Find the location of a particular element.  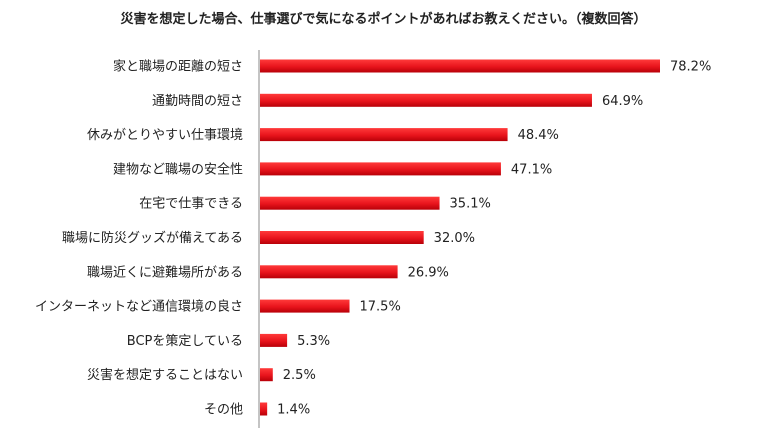

category-label: 職場近くに避難場所がある is located at coordinates (165, 272).